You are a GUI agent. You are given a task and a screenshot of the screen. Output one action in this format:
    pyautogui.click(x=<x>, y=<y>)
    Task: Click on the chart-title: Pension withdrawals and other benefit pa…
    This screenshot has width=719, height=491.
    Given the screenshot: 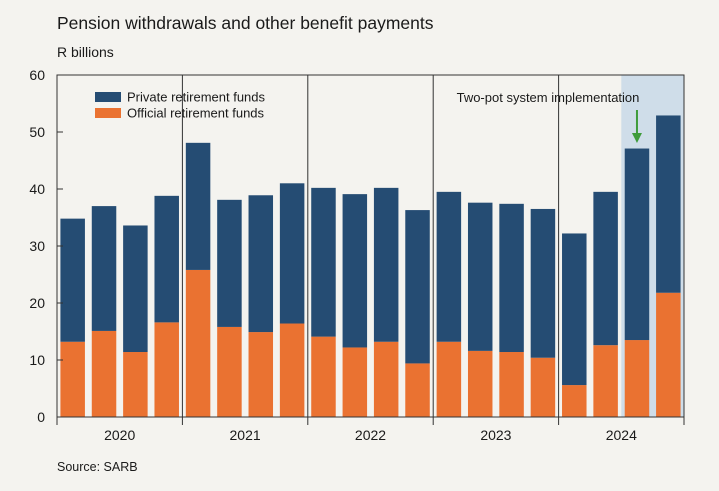 What is the action you would take?
    pyautogui.click(x=245, y=23)
    